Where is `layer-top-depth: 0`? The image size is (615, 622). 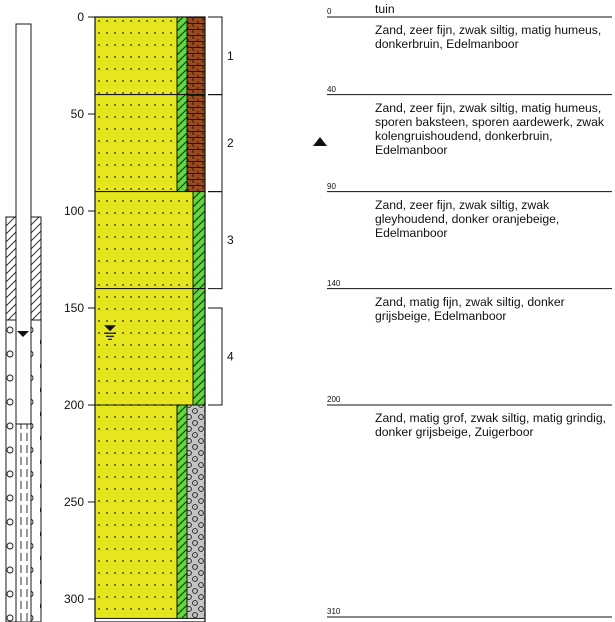 layer-top-depth: 0 is located at coordinates (329, 11).